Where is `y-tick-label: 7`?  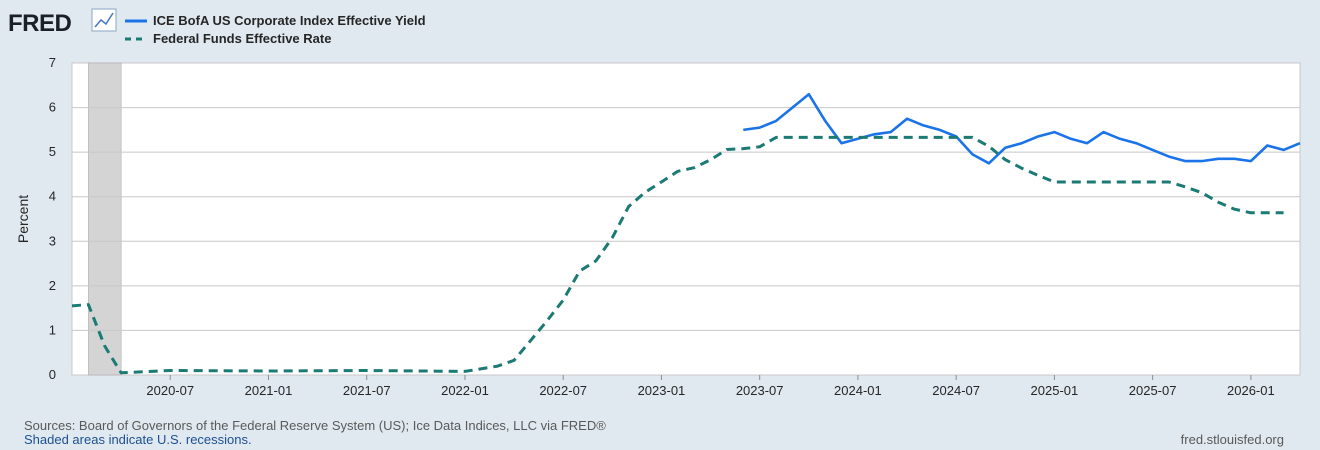 y-tick-label: 7 is located at coordinates (52, 62).